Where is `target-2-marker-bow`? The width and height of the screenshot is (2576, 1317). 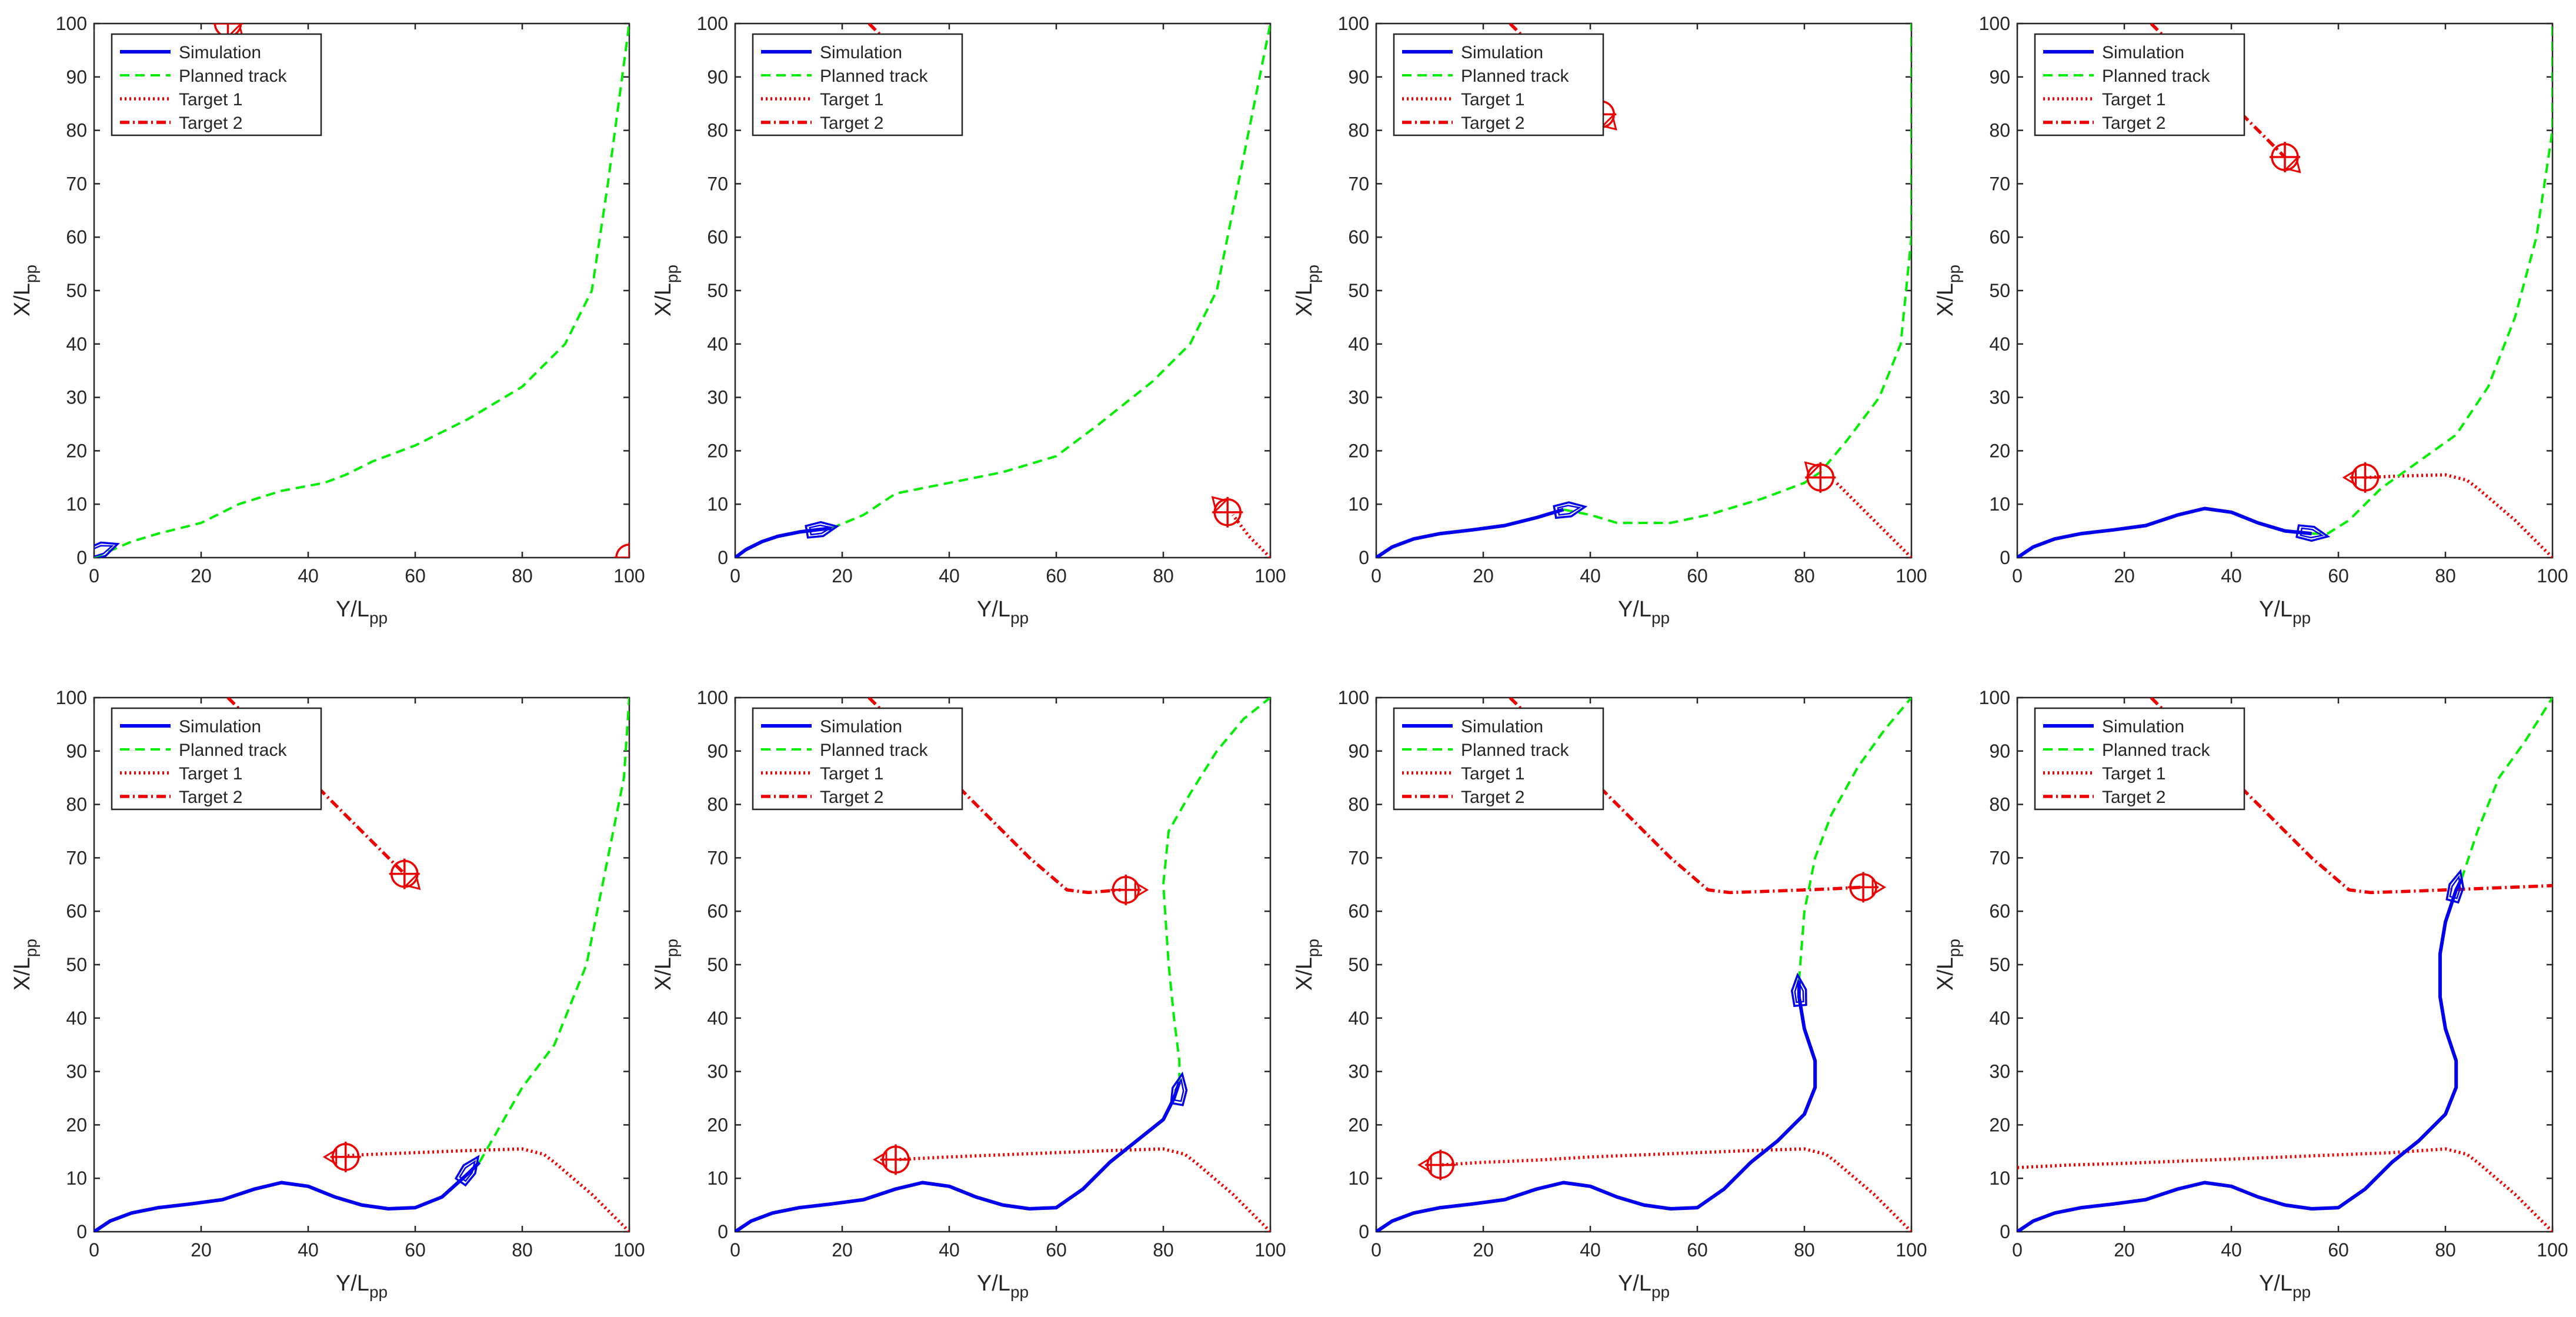 target-2-marker-bow is located at coordinates (412, 882).